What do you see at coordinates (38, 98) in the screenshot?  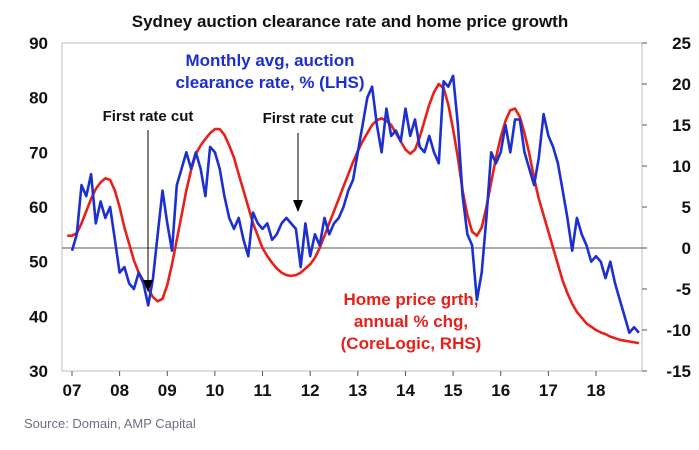 I see `left-tick-label: 80` at bounding box center [38, 98].